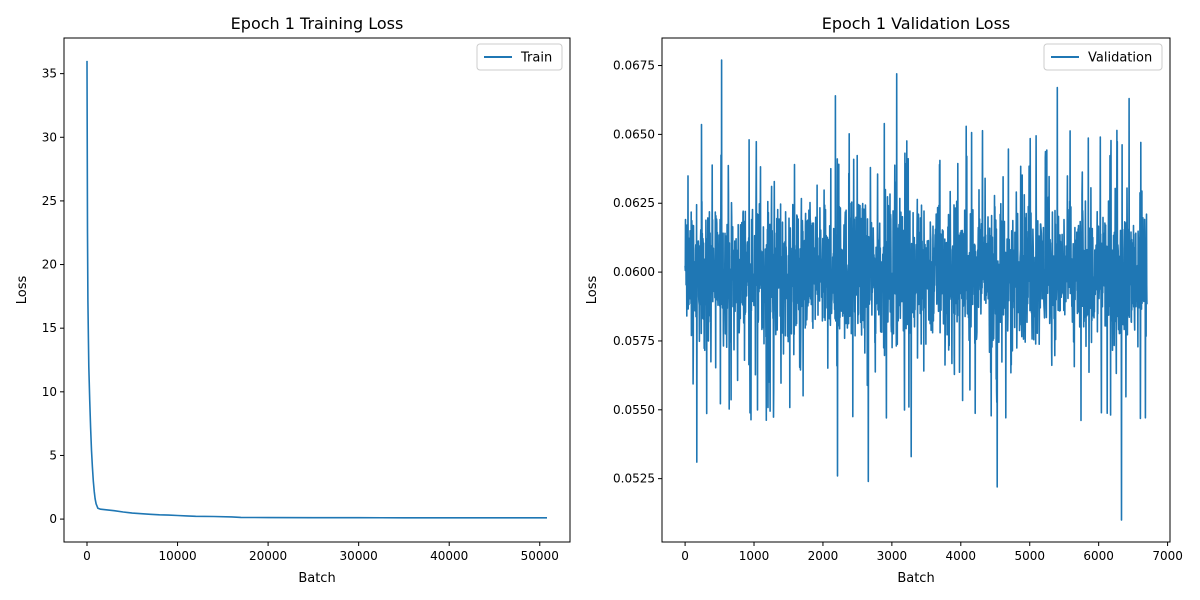 The image size is (1200, 600). Describe the element at coordinates (1167, 556) in the screenshot. I see `x-tick-label: 7000` at that location.